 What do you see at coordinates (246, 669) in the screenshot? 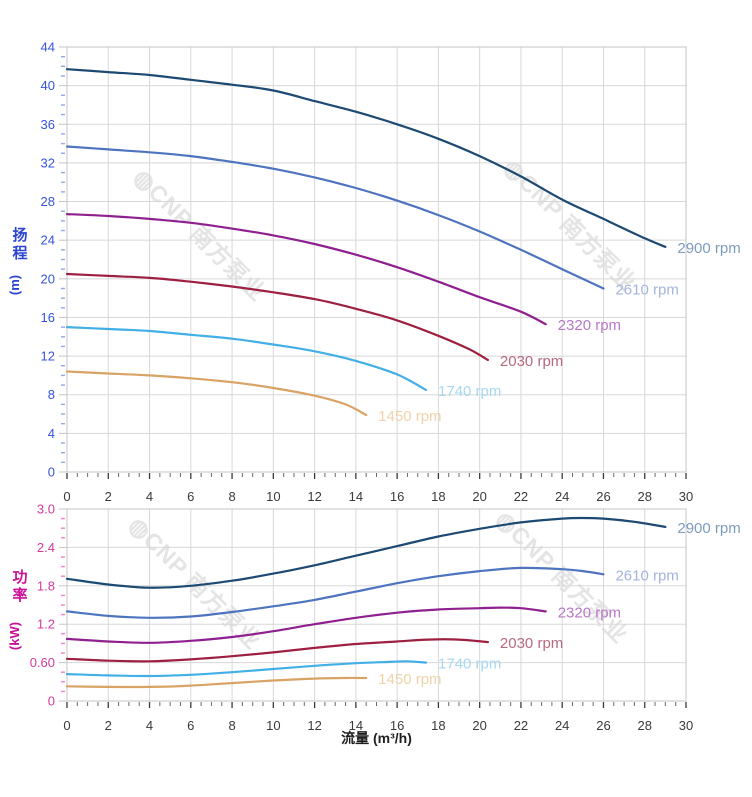
I see `curve-power-curve-chart-1740-rpm` at bounding box center [246, 669].